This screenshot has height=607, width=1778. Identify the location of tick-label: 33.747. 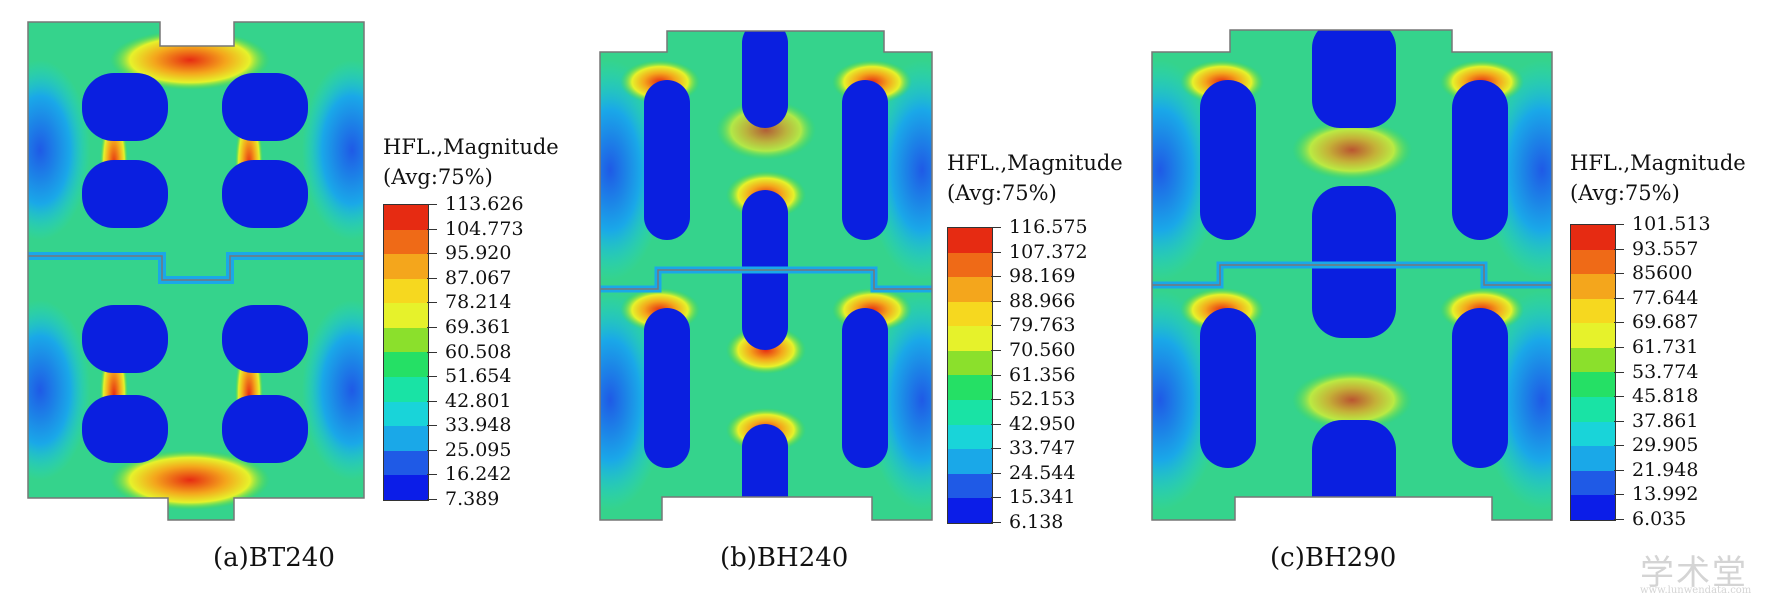
(1042, 448).